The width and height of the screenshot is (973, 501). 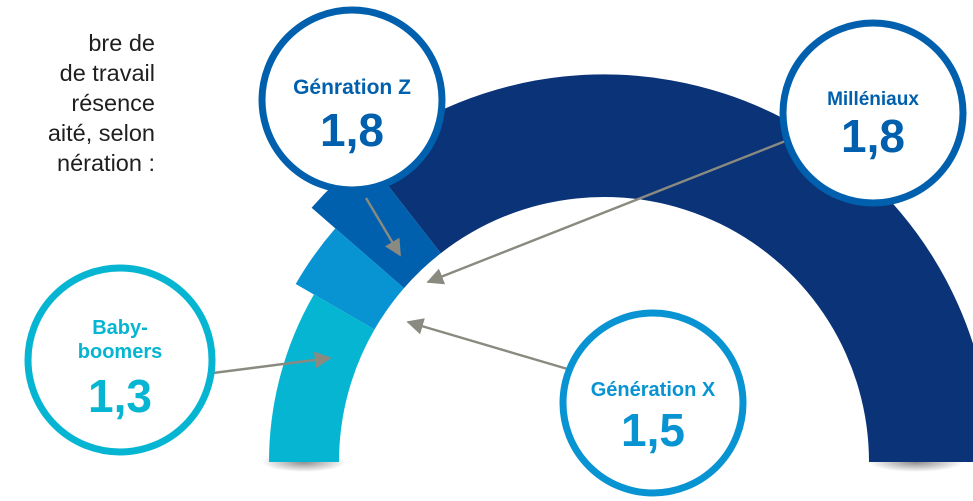 I want to click on gen-z-connector, so click(x=383, y=227).